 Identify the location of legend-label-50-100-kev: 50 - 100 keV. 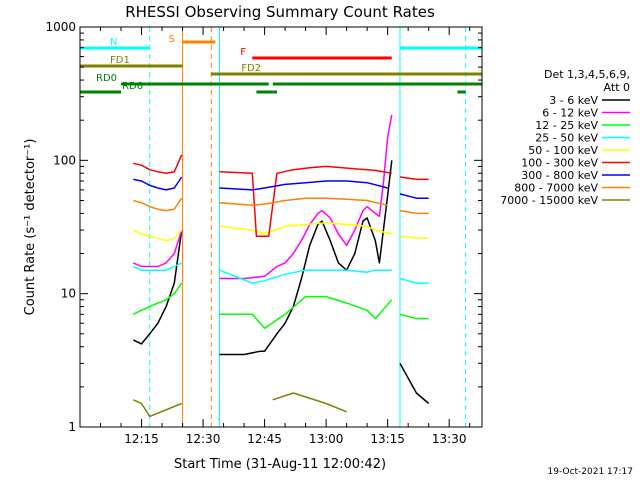
(563, 150).